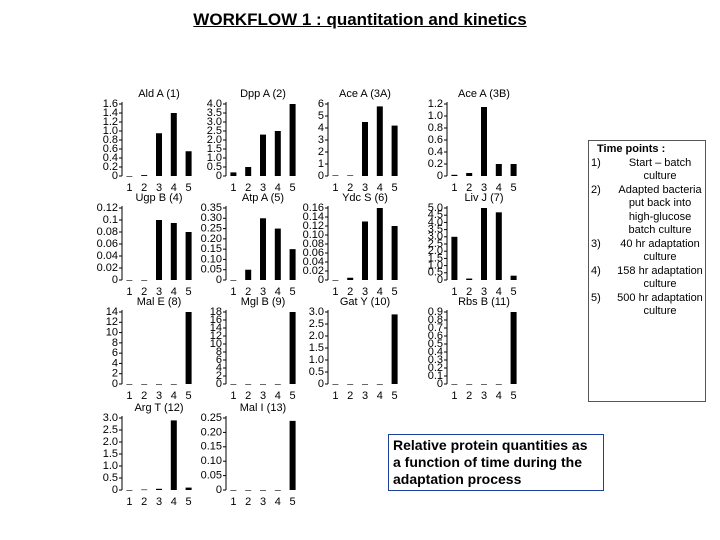 Image resolution: width=720 pixels, height=540 pixels. I want to click on chart-title: Dpp A (2), so click(263, 94).